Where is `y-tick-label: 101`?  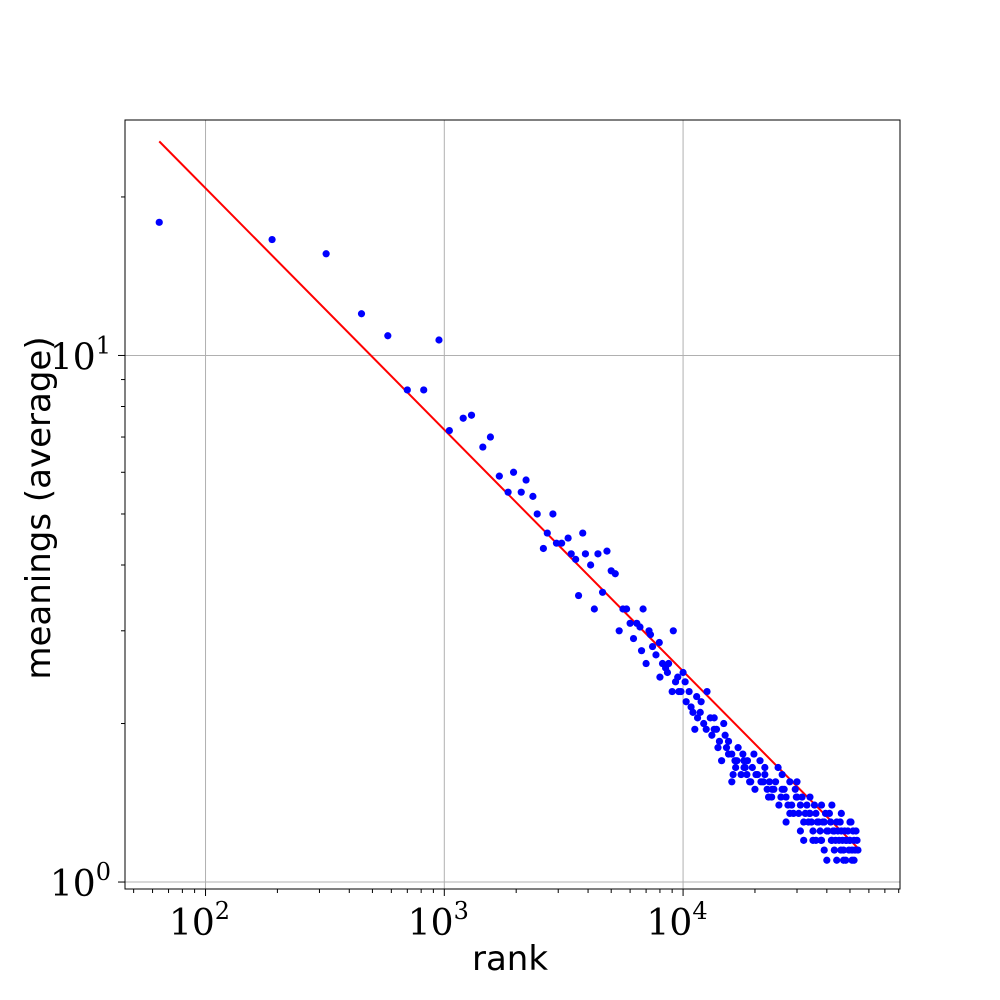 y-tick-label: 101 is located at coordinates (80, 354).